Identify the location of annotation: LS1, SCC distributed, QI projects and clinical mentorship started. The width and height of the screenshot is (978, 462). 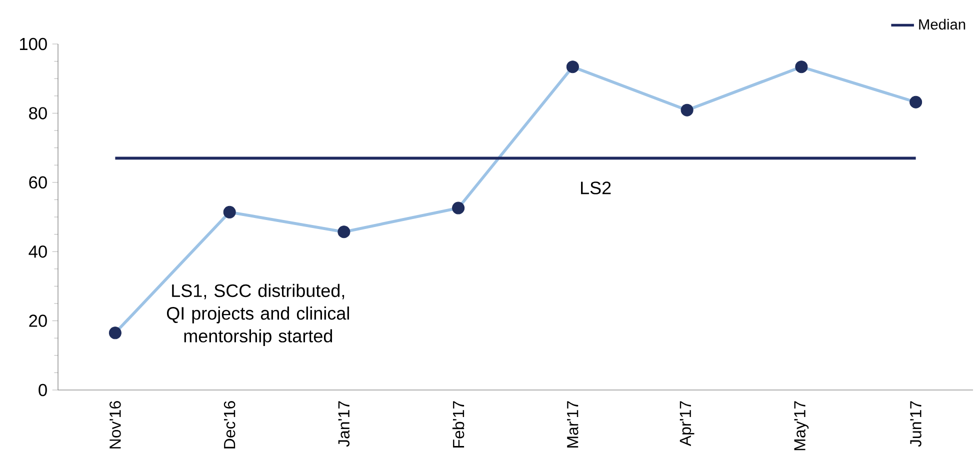
(257, 315).